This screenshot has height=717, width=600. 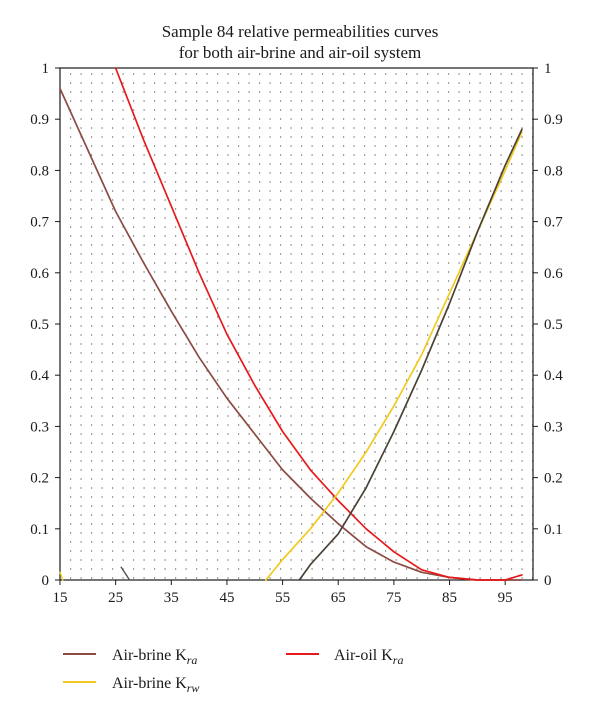 I want to click on y-tick-label-left-0.4: 0.4, so click(x=39, y=376).